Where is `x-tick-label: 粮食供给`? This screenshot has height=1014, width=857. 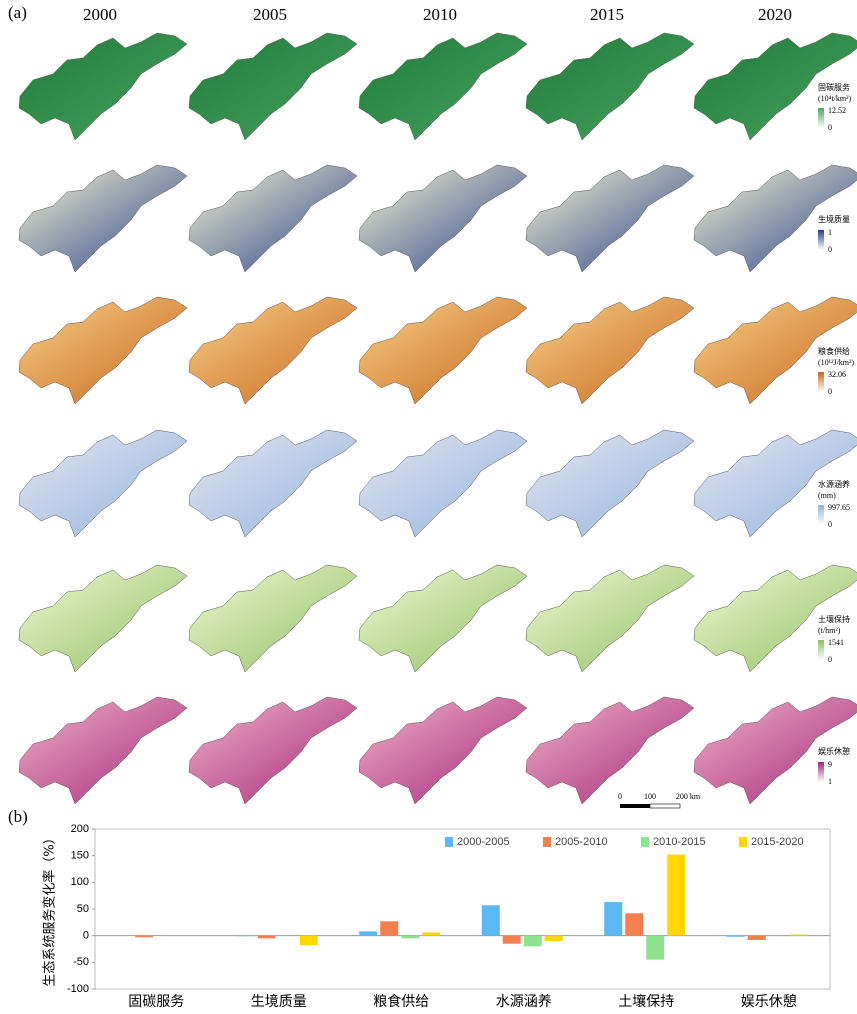
x-tick-label: 粮食供给 is located at coordinates (401, 1001).